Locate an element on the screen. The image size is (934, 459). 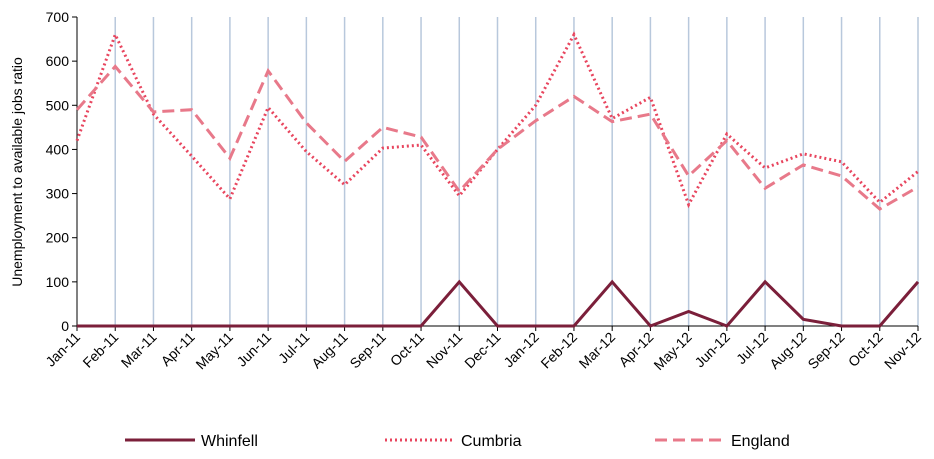
x-tick-label: May-11 is located at coordinates (214, 351).